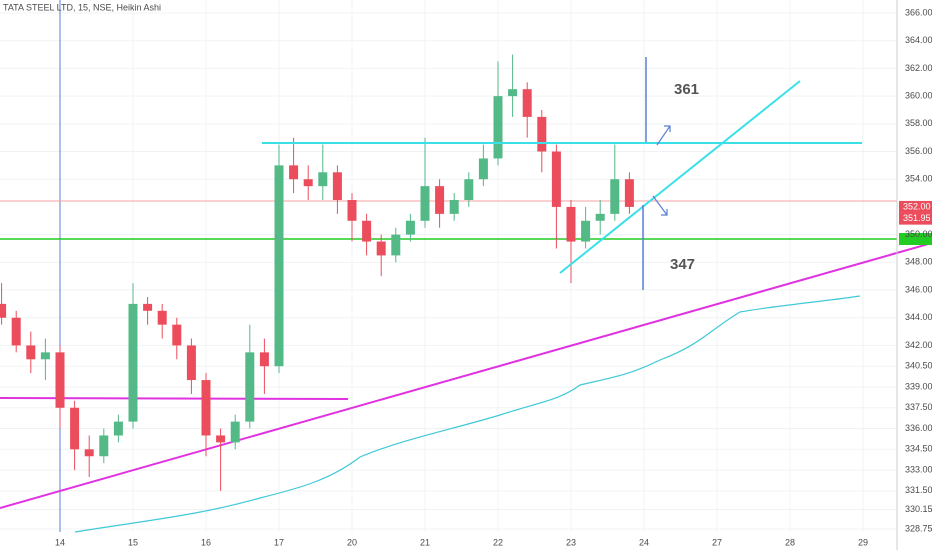 This screenshot has width=932, height=550. What do you see at coordinates (174, 398) in the screenshot?
I see `support-line` at bounding box center [174, 398].